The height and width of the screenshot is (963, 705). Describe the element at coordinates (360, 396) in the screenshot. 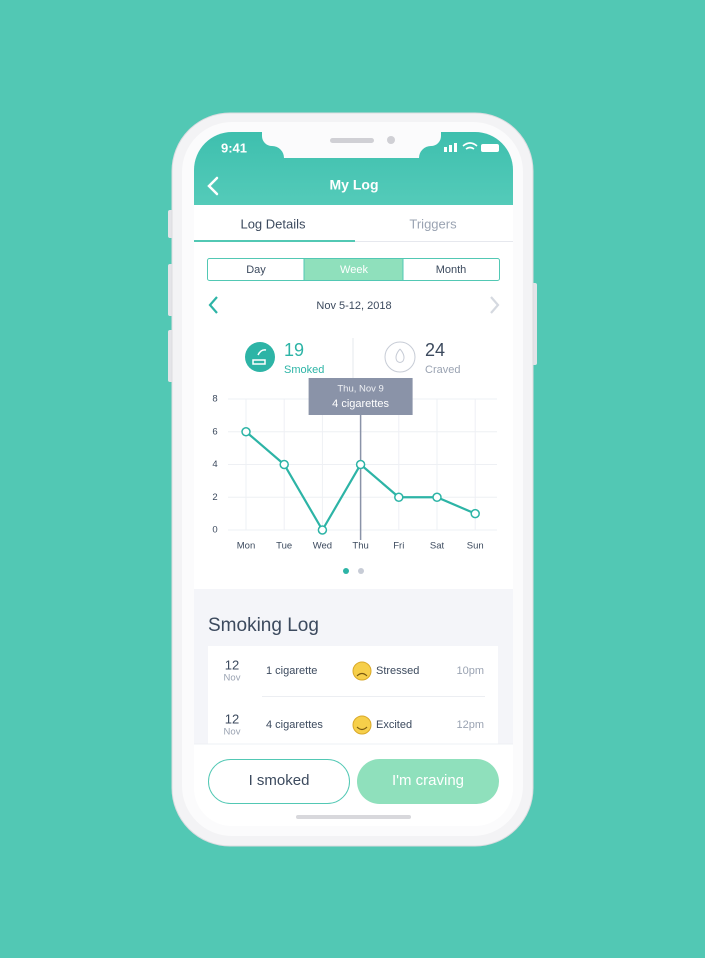

I see `tooltip` at that location.